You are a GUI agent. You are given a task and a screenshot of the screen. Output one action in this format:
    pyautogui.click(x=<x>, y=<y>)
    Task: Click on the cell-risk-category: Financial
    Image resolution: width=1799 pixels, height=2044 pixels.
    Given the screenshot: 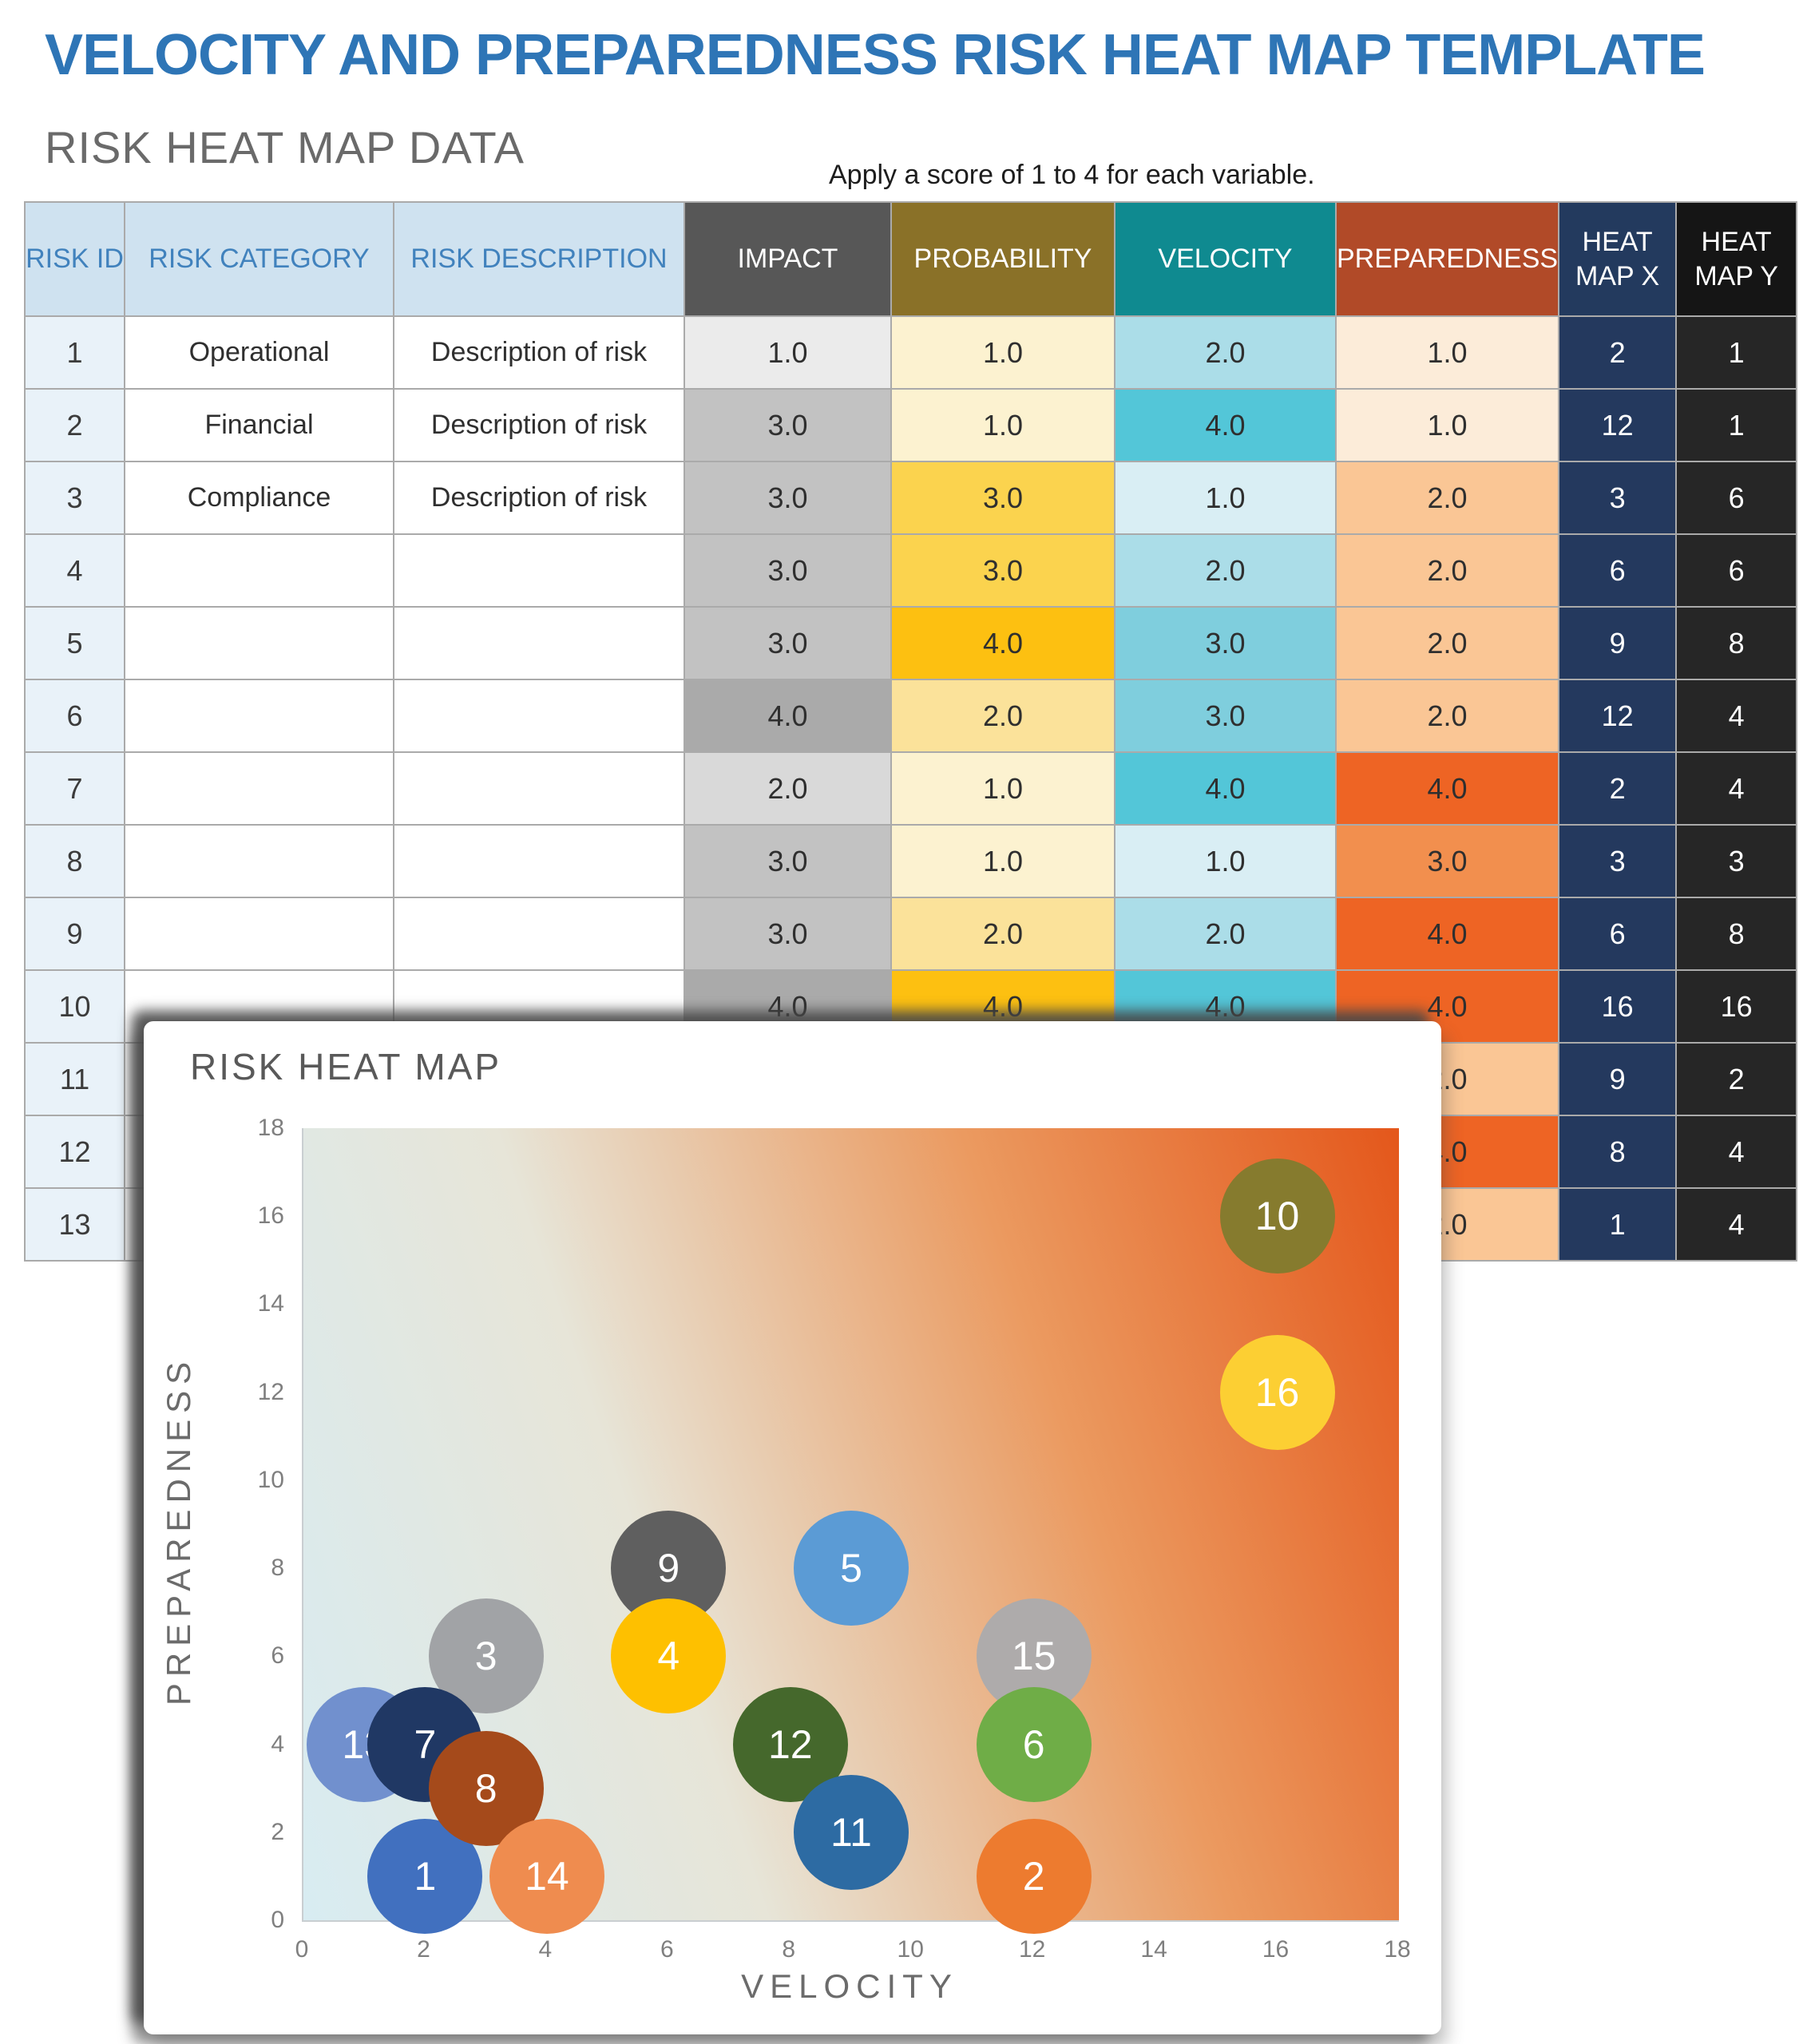 What is the action you would take?
    pyautogui.click(x=259, y=425)
    